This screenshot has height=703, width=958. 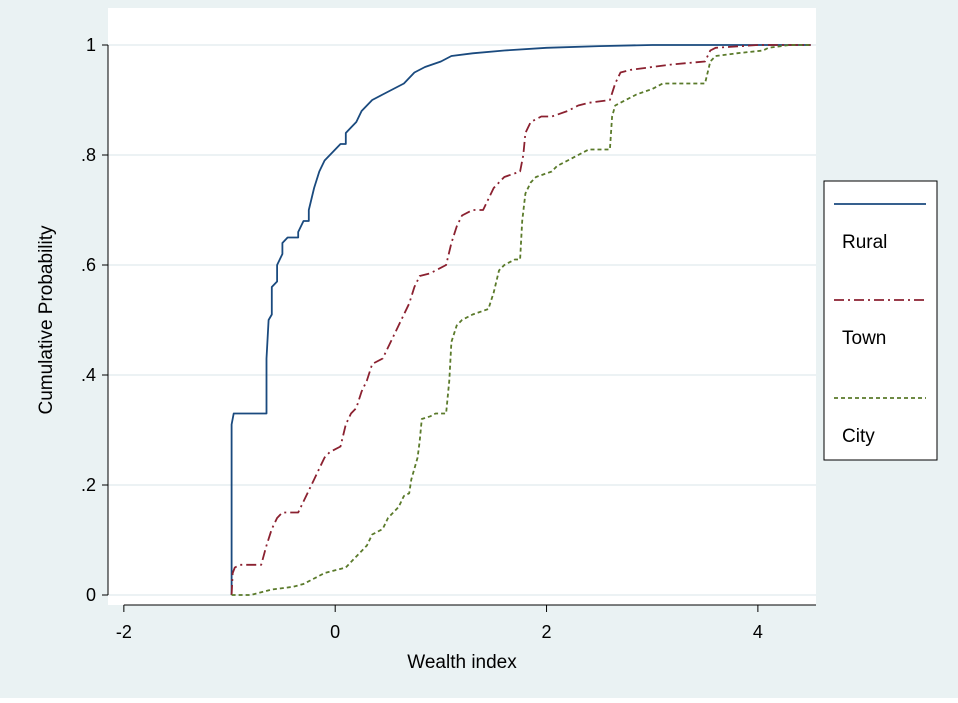 What do you see at coordinates (91, 45) in the screenshot?
I see `y-tick-label-5: 1` at bounding box center [91, 45].